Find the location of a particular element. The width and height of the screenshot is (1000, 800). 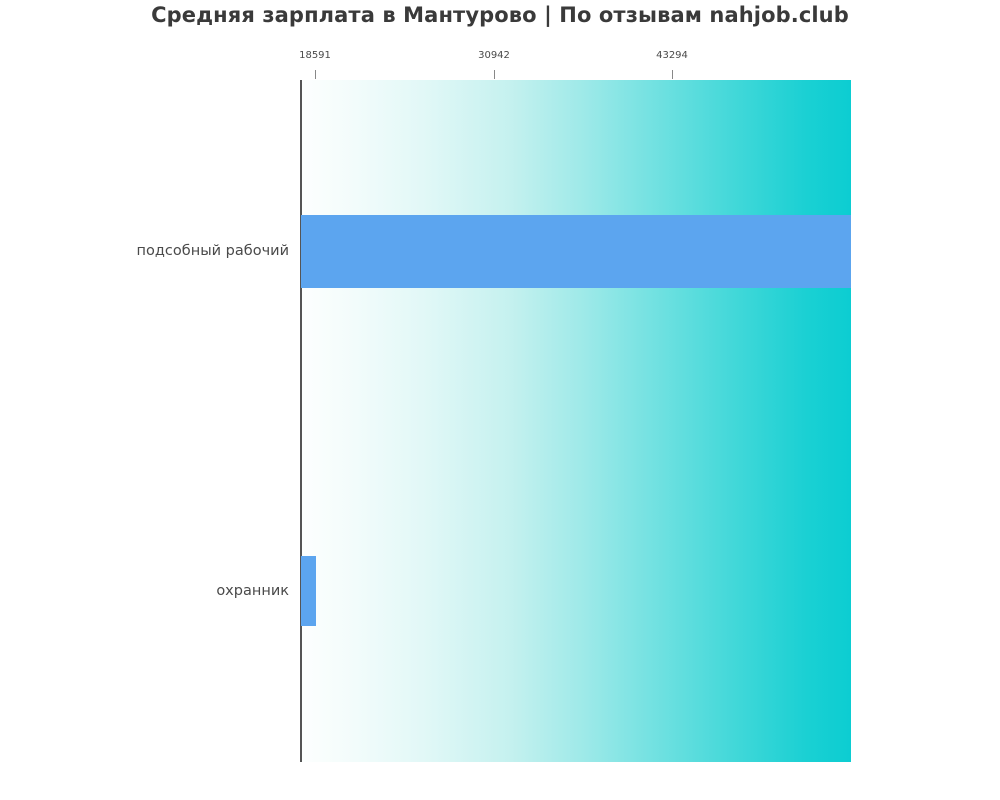

x-tick-label-1: 30942 is located at coordinates (494, 55).